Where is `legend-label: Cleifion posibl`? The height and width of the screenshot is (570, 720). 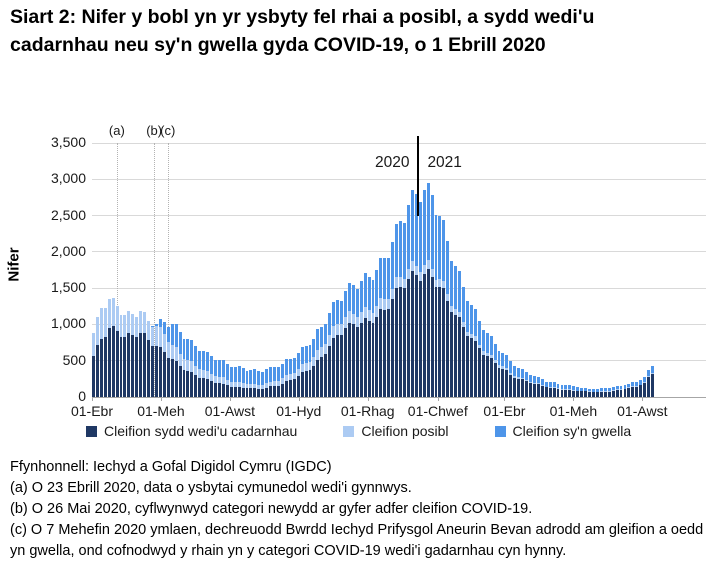 legend-label: Cleifion posibl is located at coordinates (405, 431).